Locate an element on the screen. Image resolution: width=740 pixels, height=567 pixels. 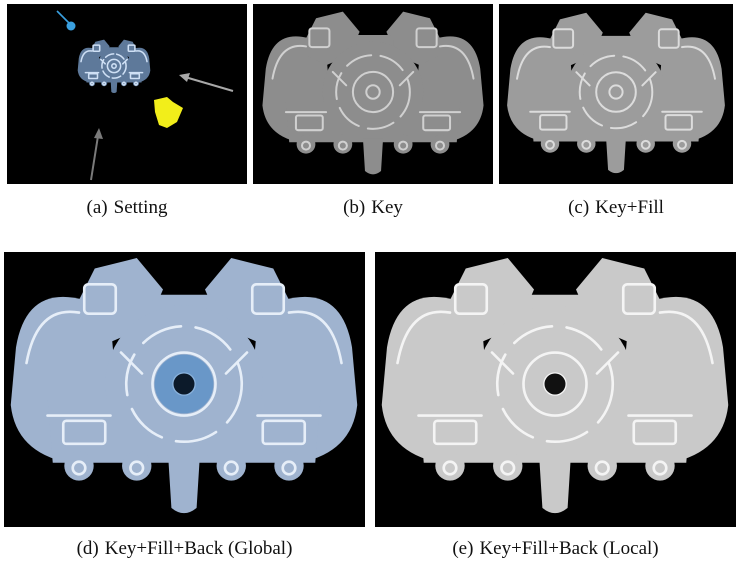
setting-scene is located at coordinates (145, 95).